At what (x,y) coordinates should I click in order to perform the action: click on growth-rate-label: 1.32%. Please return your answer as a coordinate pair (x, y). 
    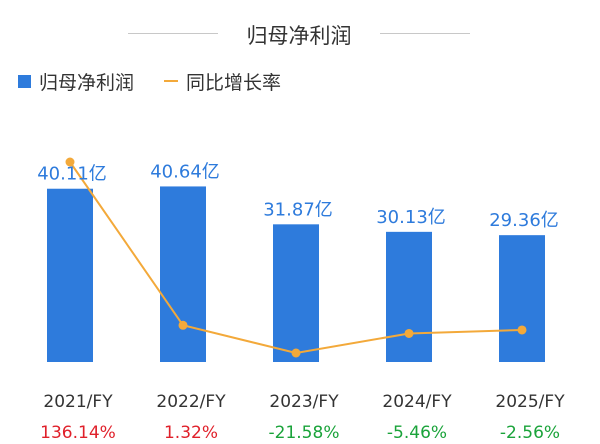
    Looking at the image, I should click on (191, 433).